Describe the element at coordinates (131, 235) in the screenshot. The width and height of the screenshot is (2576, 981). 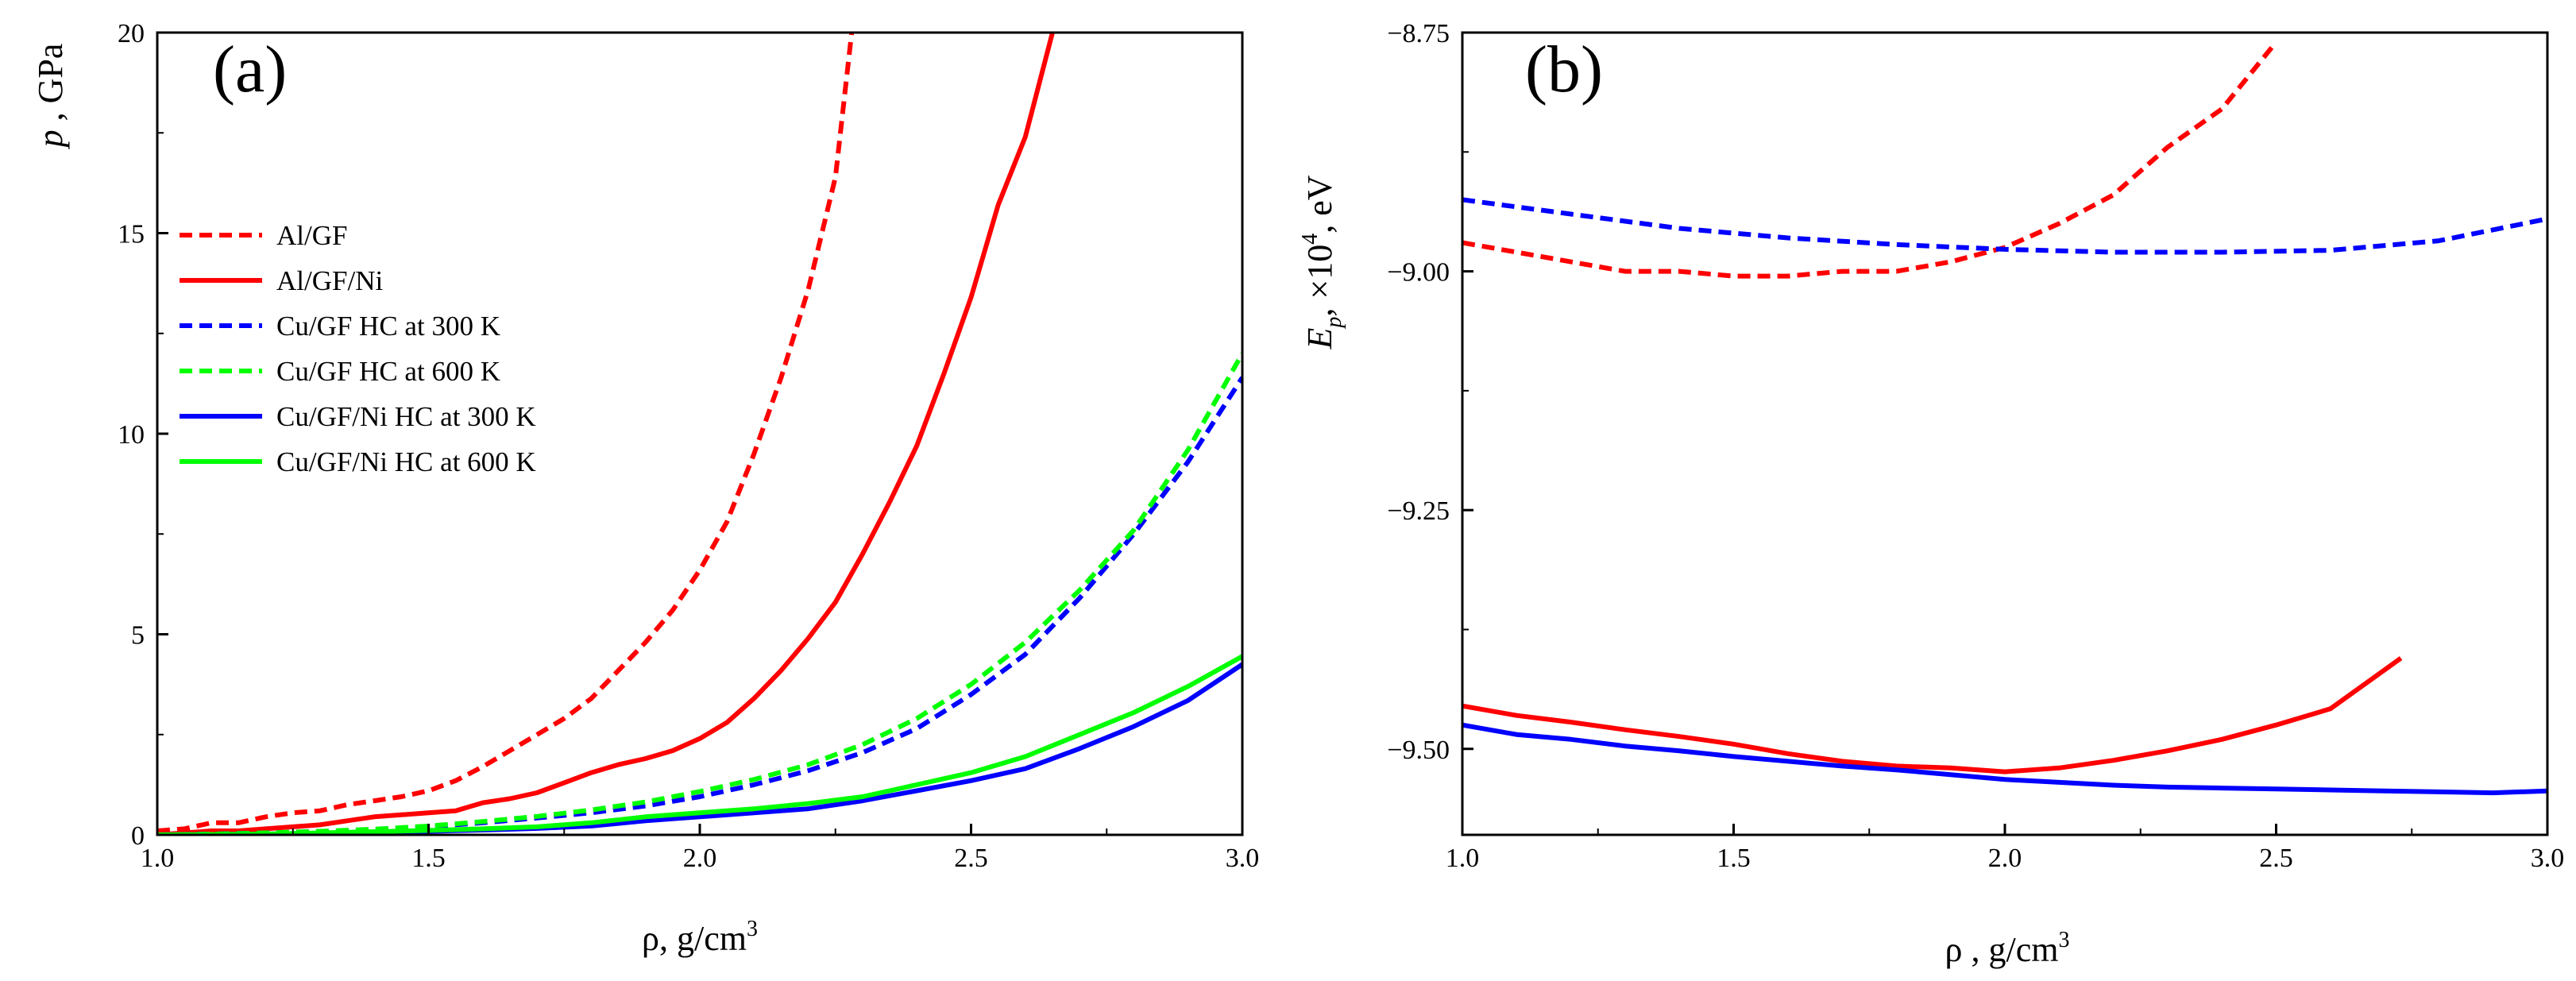
I see `y-tick-label: 15` at that location.